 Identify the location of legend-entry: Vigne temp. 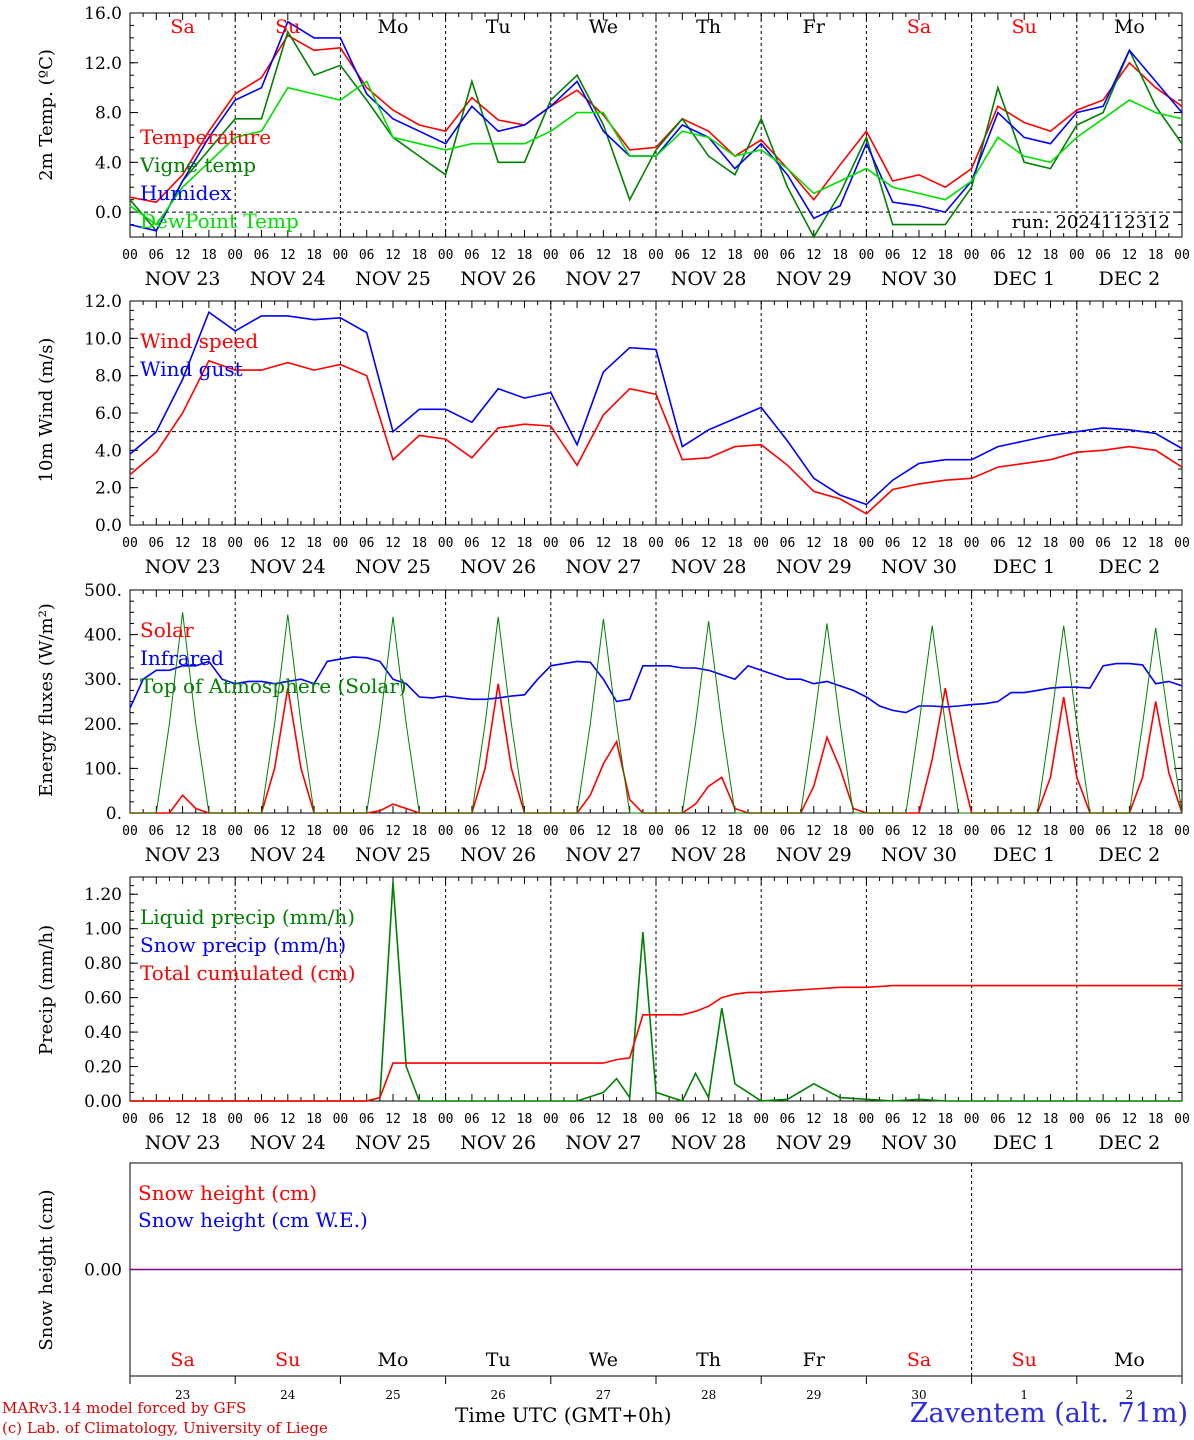
(197, 165).